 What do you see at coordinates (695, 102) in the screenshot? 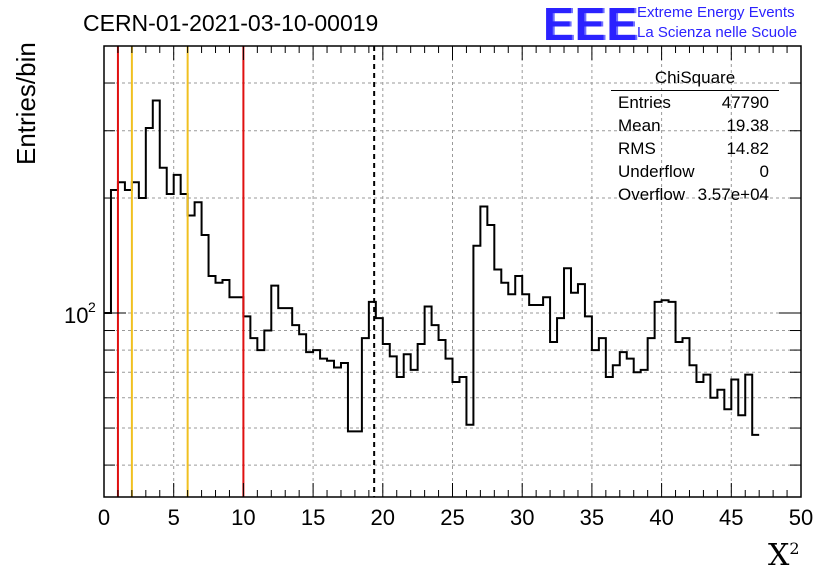
I see `stats-row-entries: Entries 47790` at bounding box center [695, 102].